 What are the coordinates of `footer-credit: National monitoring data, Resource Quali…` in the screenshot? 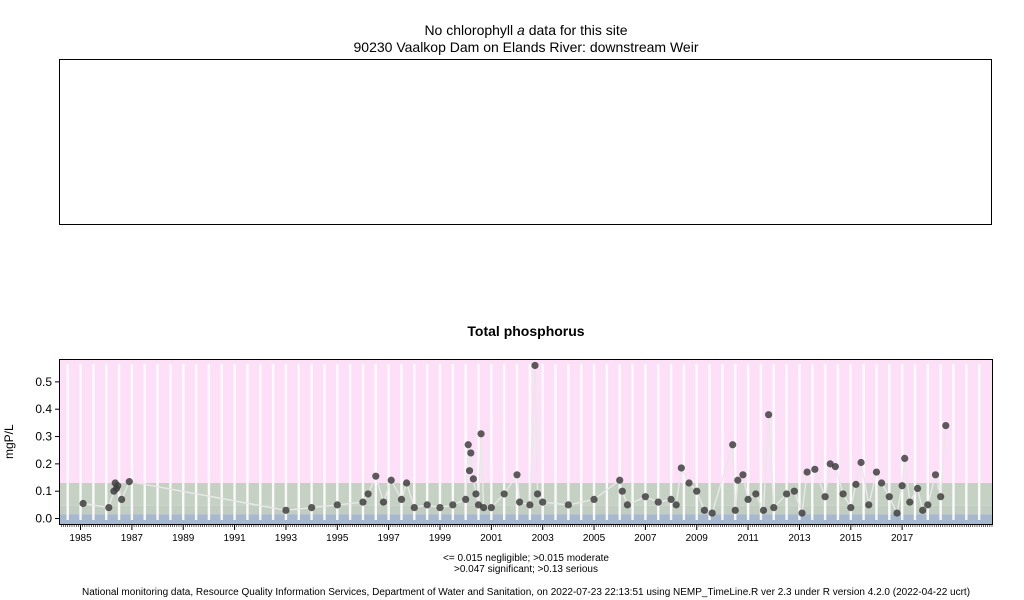 It's located at (526, 592).